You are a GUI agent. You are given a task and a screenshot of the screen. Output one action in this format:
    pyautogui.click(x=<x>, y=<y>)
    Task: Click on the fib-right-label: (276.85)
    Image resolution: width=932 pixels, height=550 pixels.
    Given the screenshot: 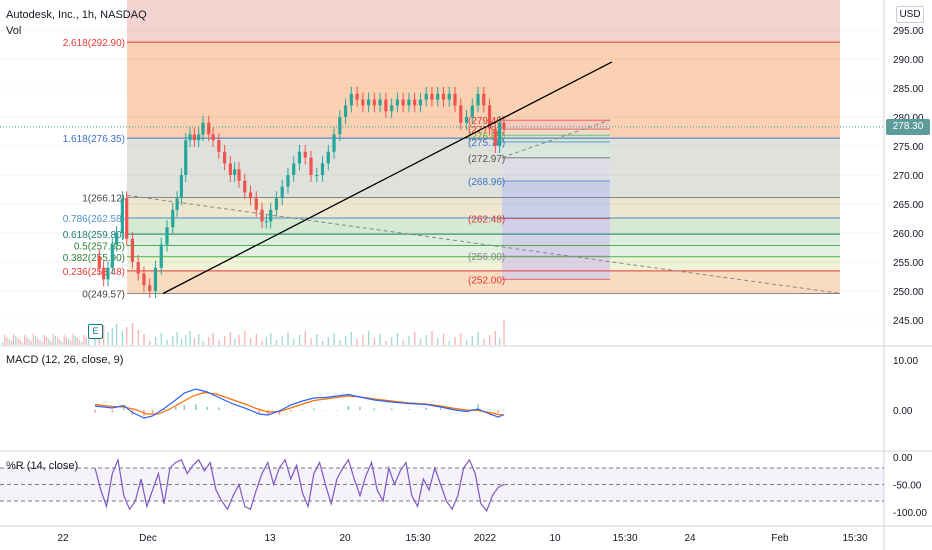 What is the action you would take?
    pyautogui.click(x=486, y=136)
    